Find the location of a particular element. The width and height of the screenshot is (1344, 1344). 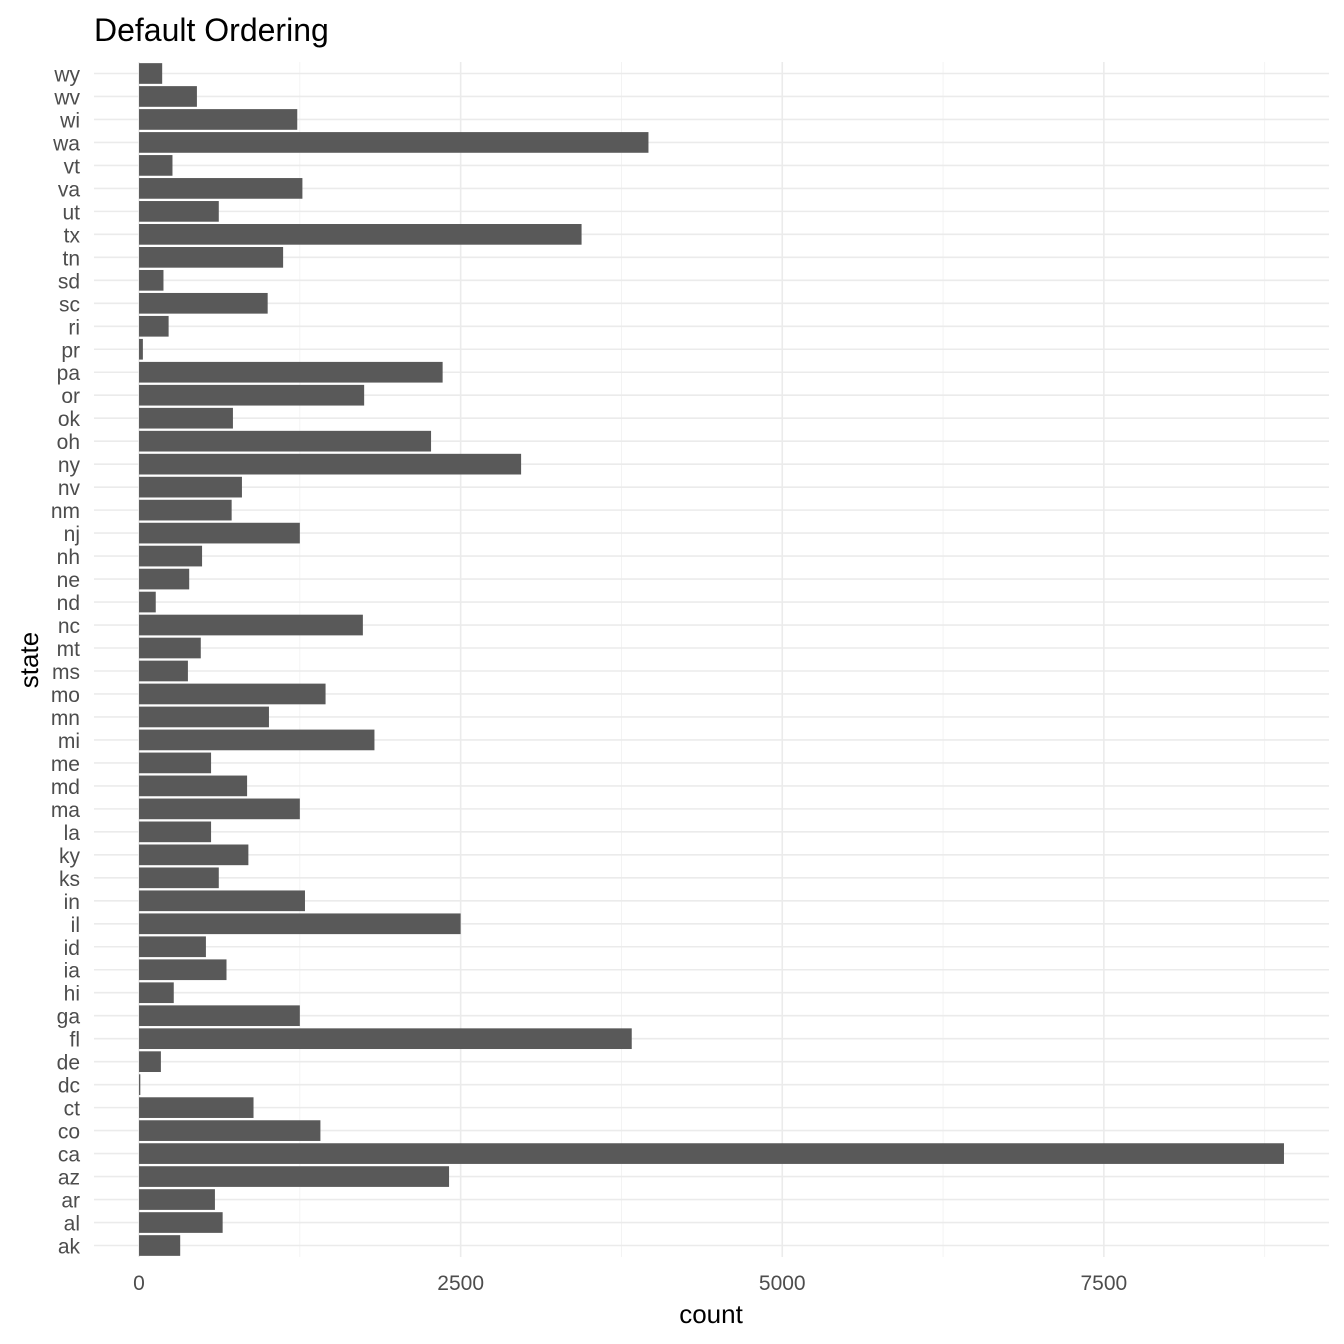

y-tick-label-vt: vt is located at coordinates (72, 166).